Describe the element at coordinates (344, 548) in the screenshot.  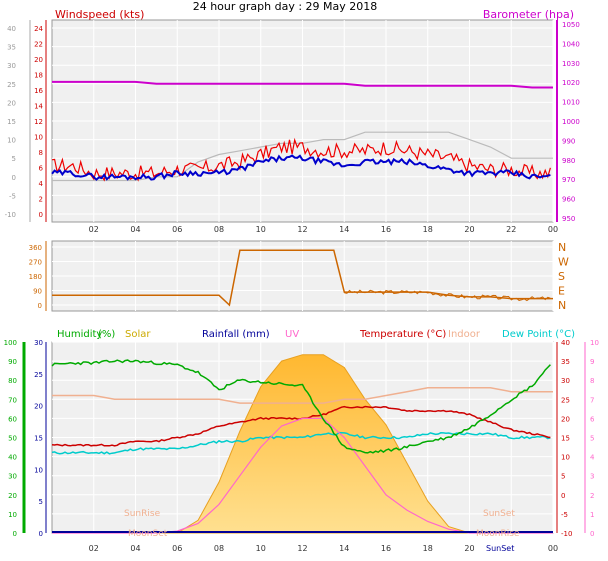
I see `temp-x-tick-label: 14` at that location.